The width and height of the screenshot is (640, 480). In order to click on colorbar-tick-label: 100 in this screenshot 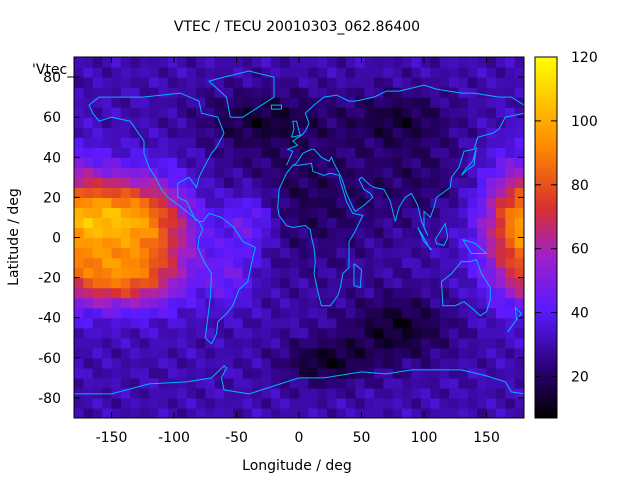, I will do `click(584, 122)`.